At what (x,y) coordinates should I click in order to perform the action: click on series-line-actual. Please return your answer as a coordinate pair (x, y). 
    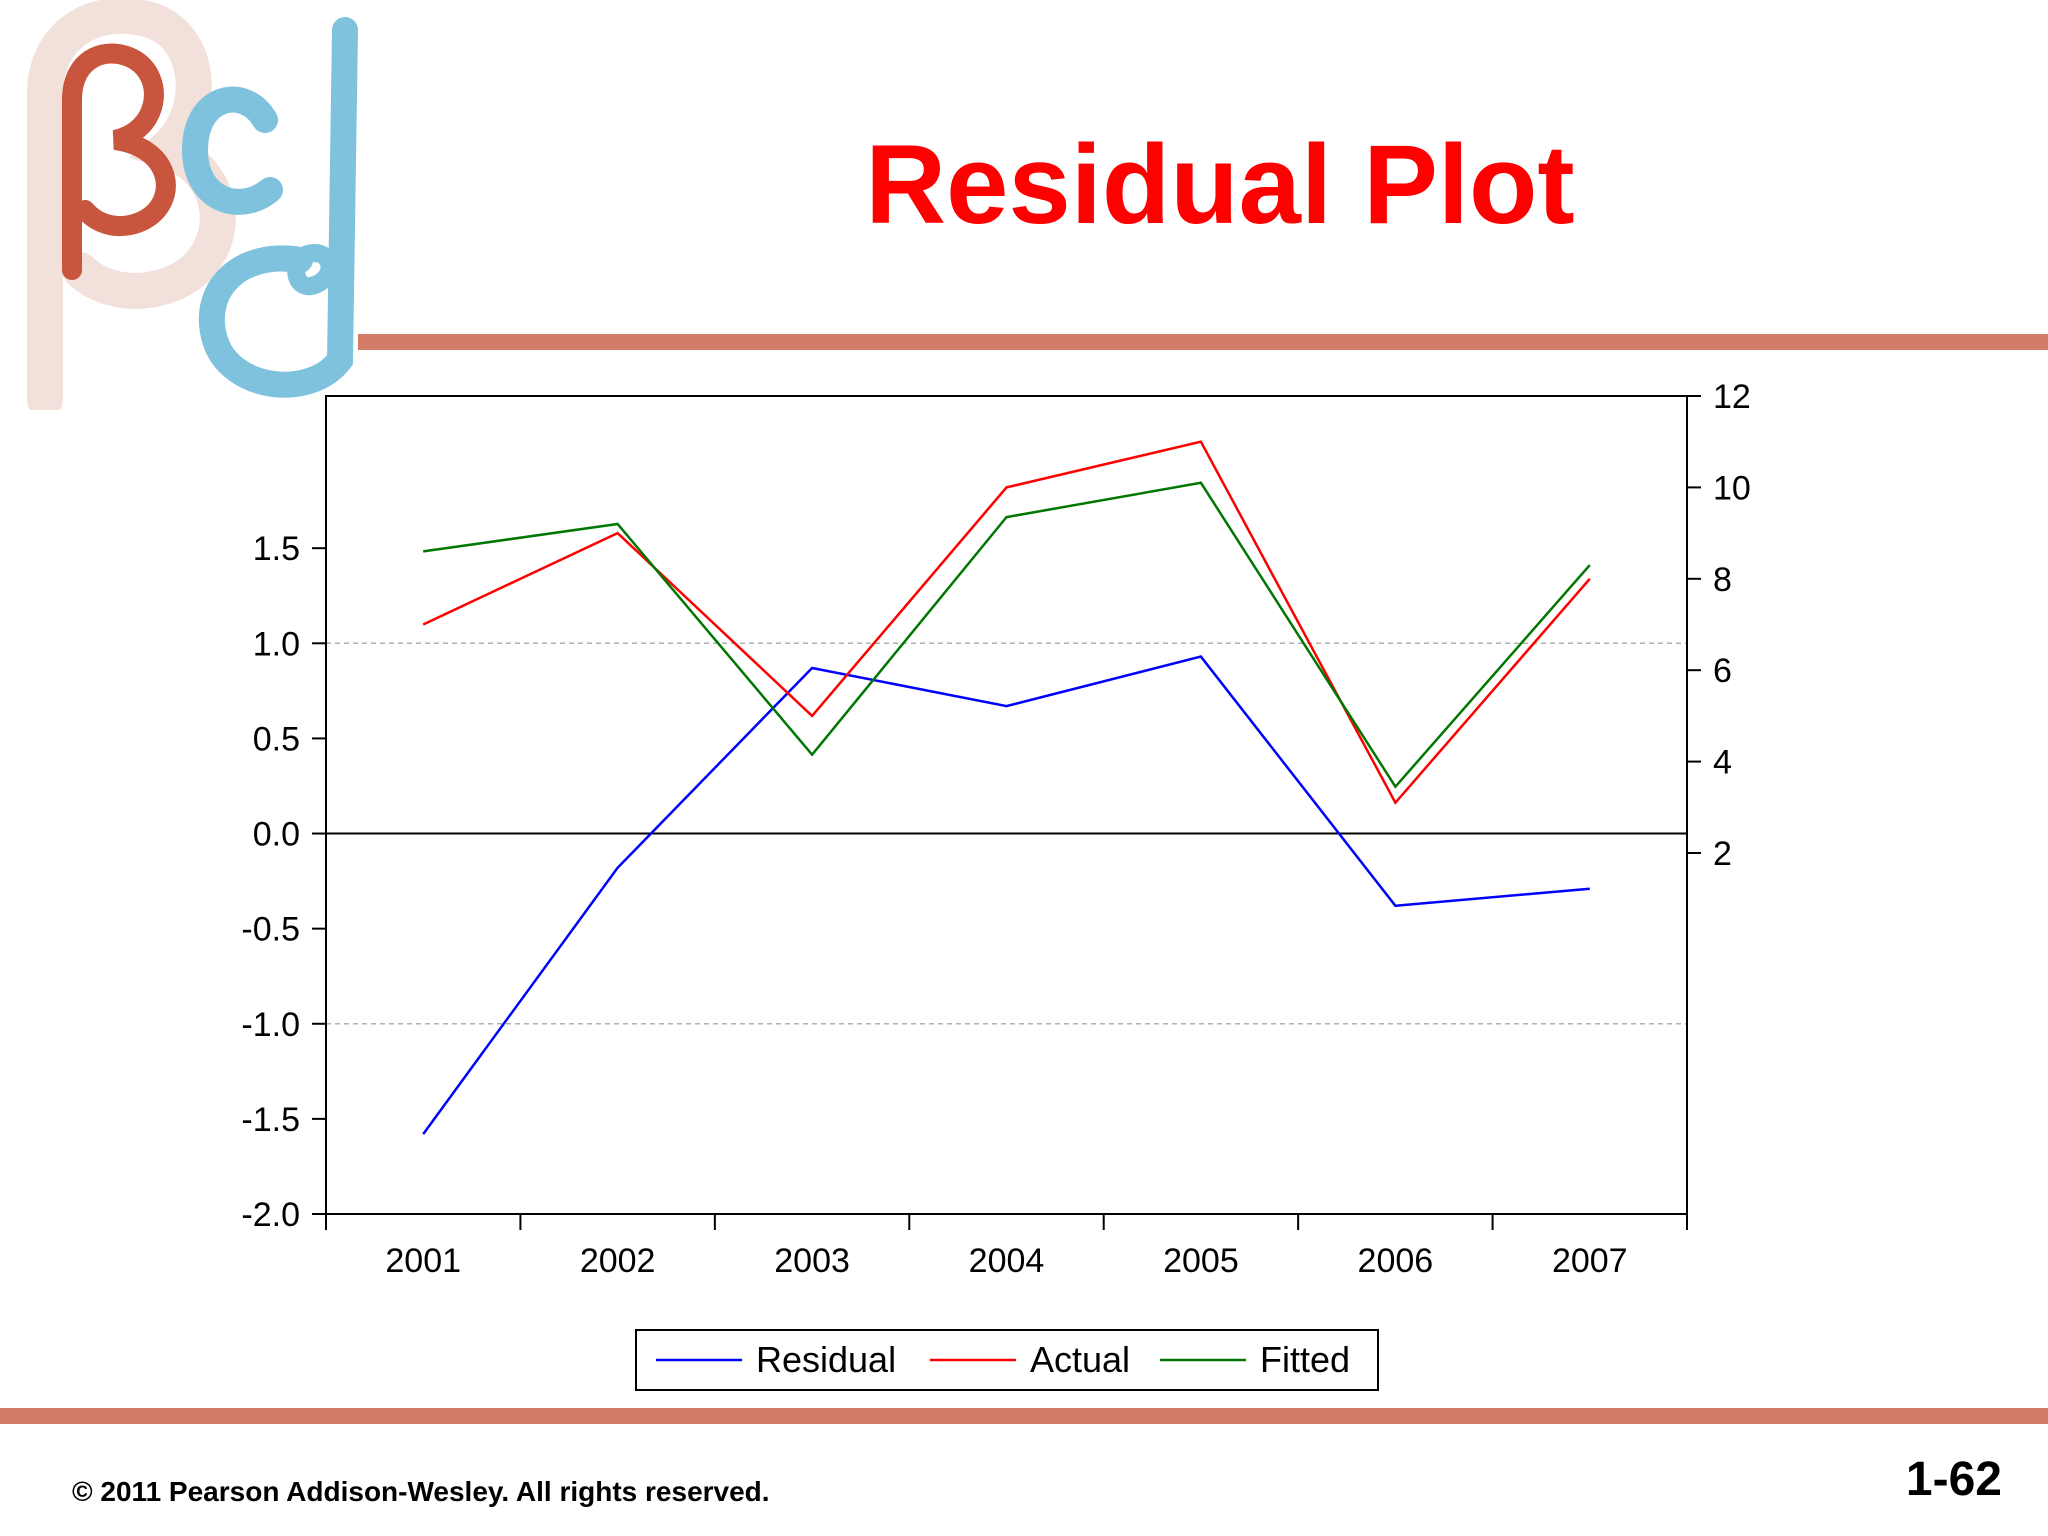
    Looking at the image, I should click on (1006, 622).